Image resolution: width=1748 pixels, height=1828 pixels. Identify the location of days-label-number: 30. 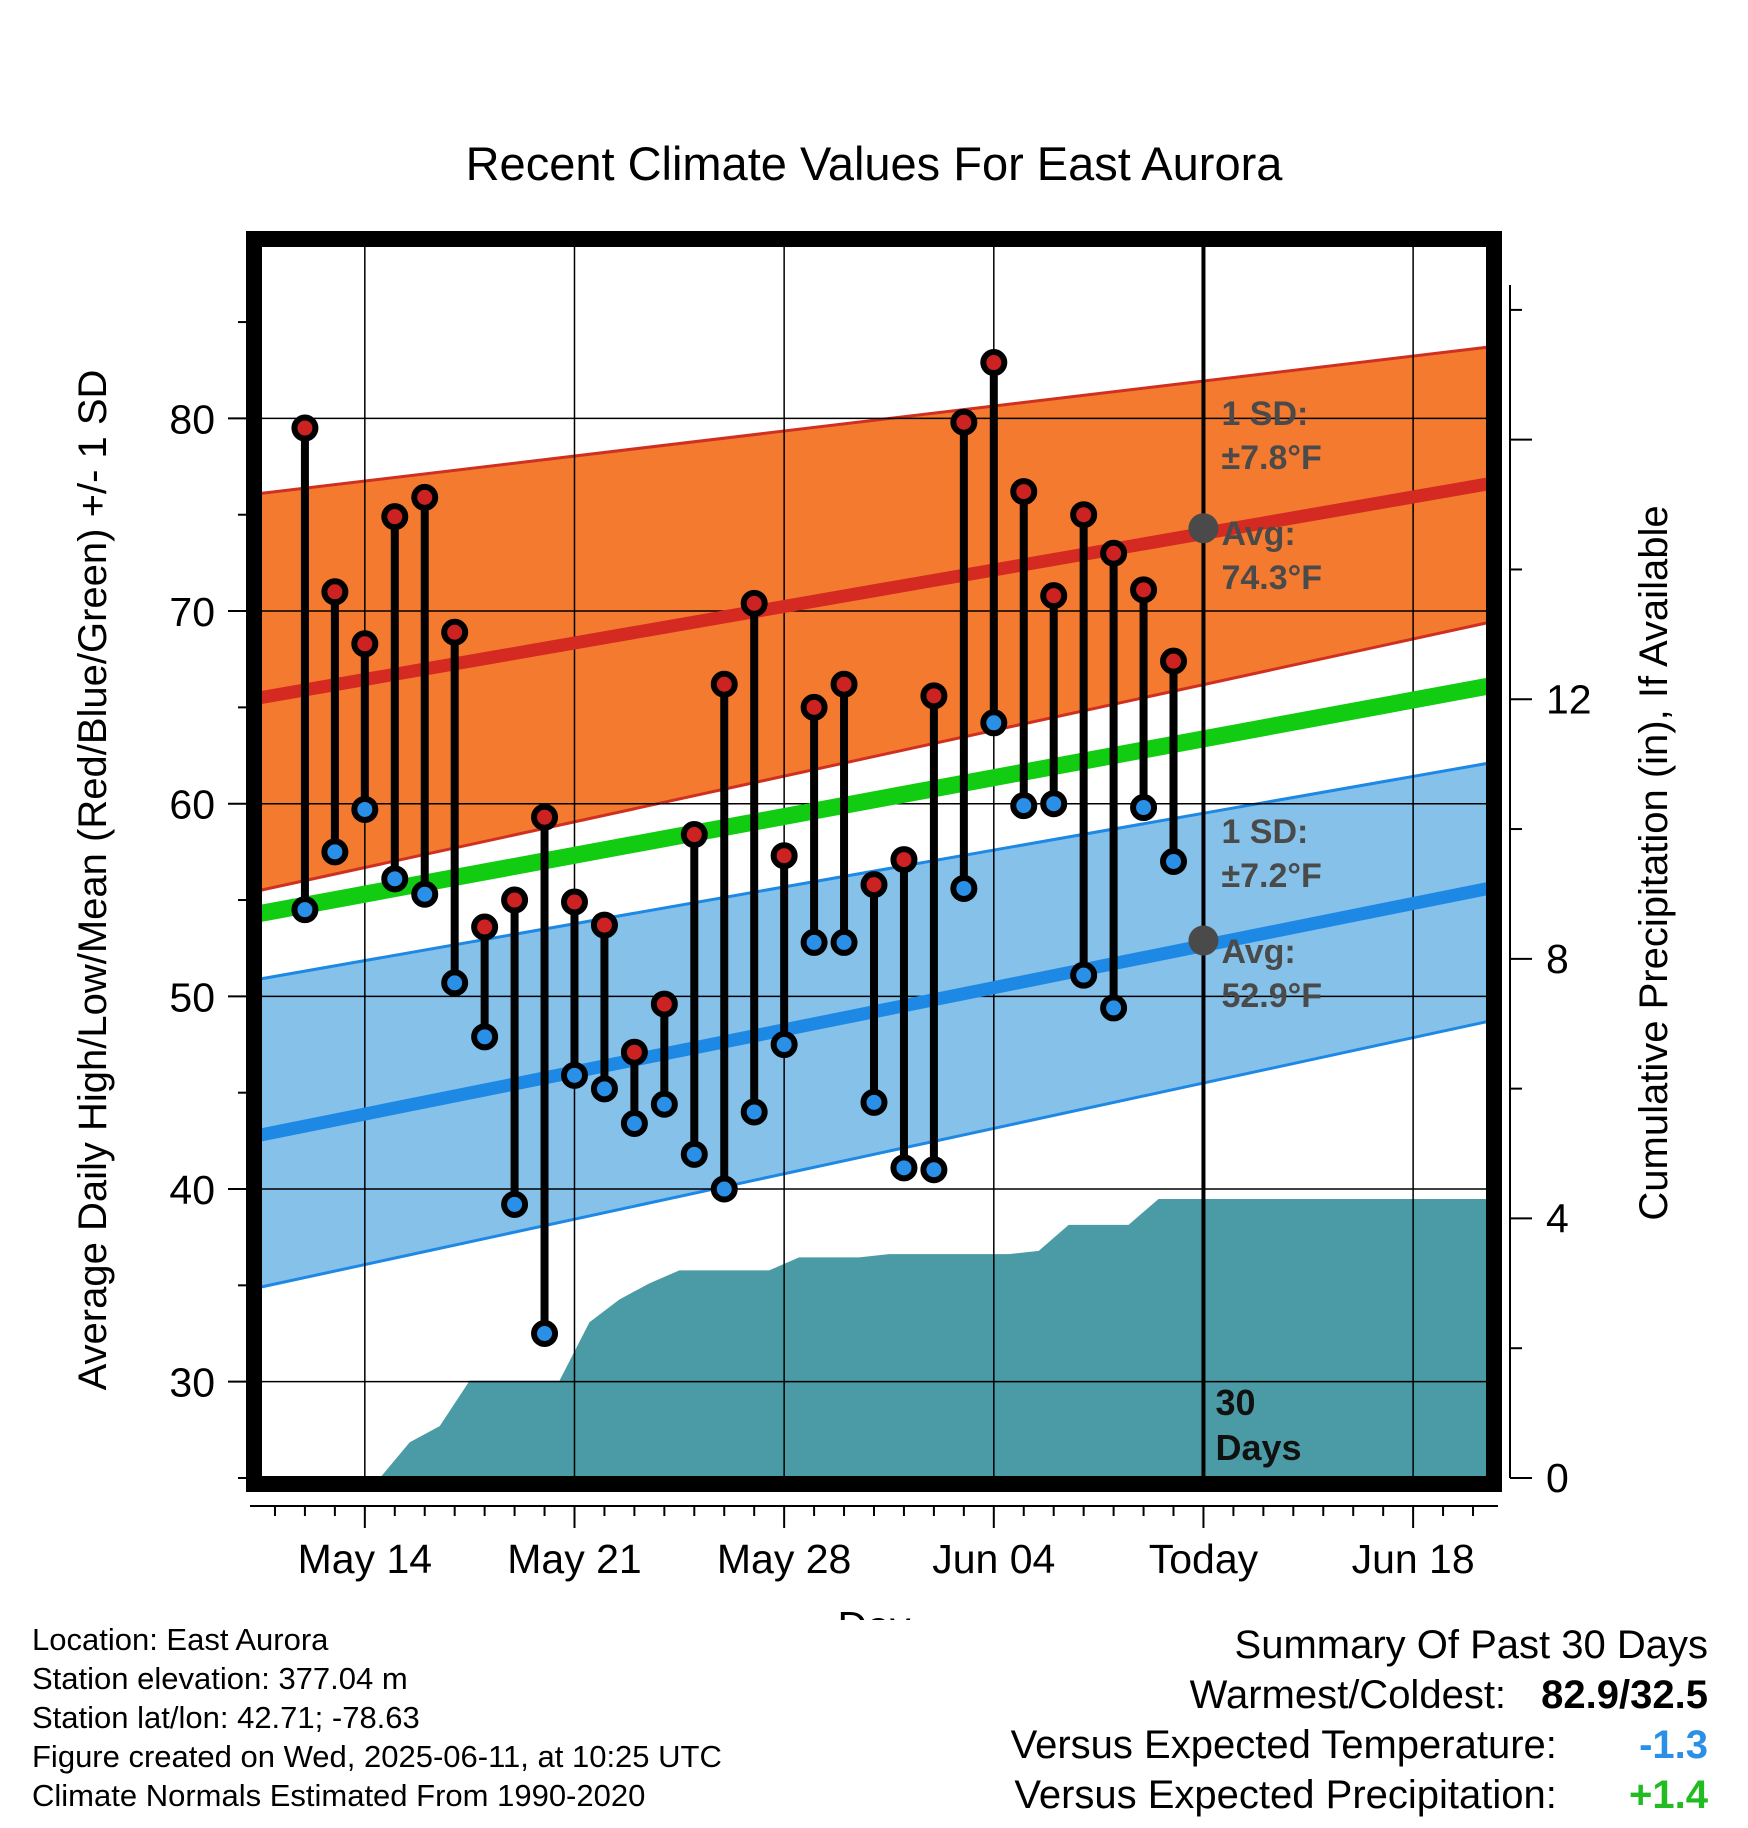
(1235, 1402).